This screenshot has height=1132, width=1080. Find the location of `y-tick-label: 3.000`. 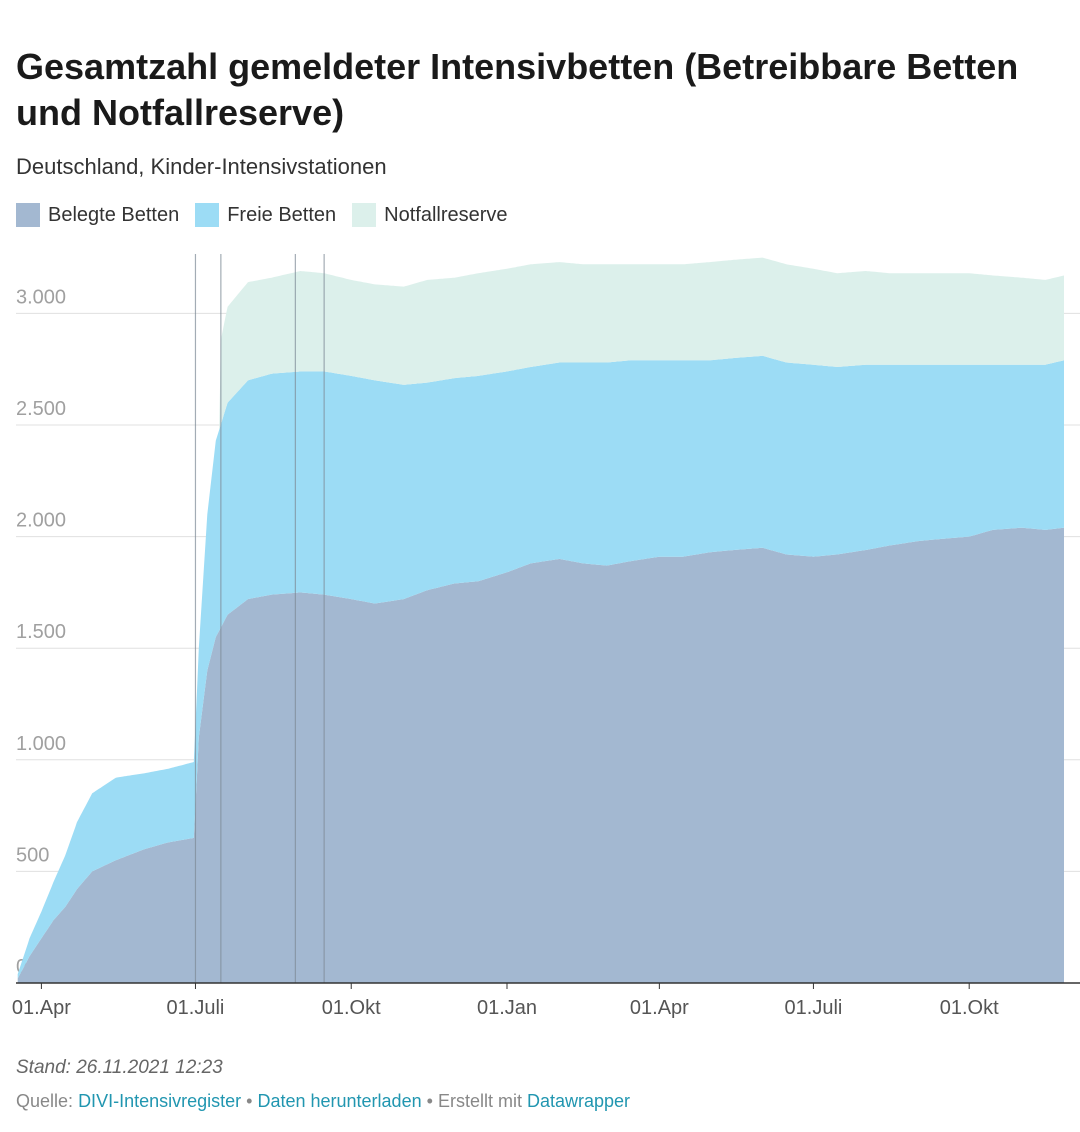

y-tick-label: 3.000 is located at coordinates (41, 297).